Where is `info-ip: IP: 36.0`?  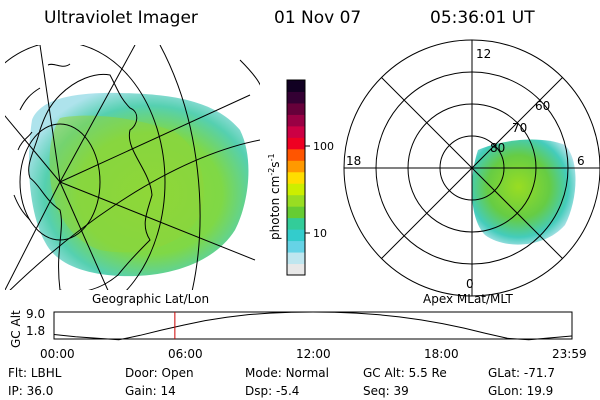
info-ip: IP: 36.0 is located at coordinates (31, 391).